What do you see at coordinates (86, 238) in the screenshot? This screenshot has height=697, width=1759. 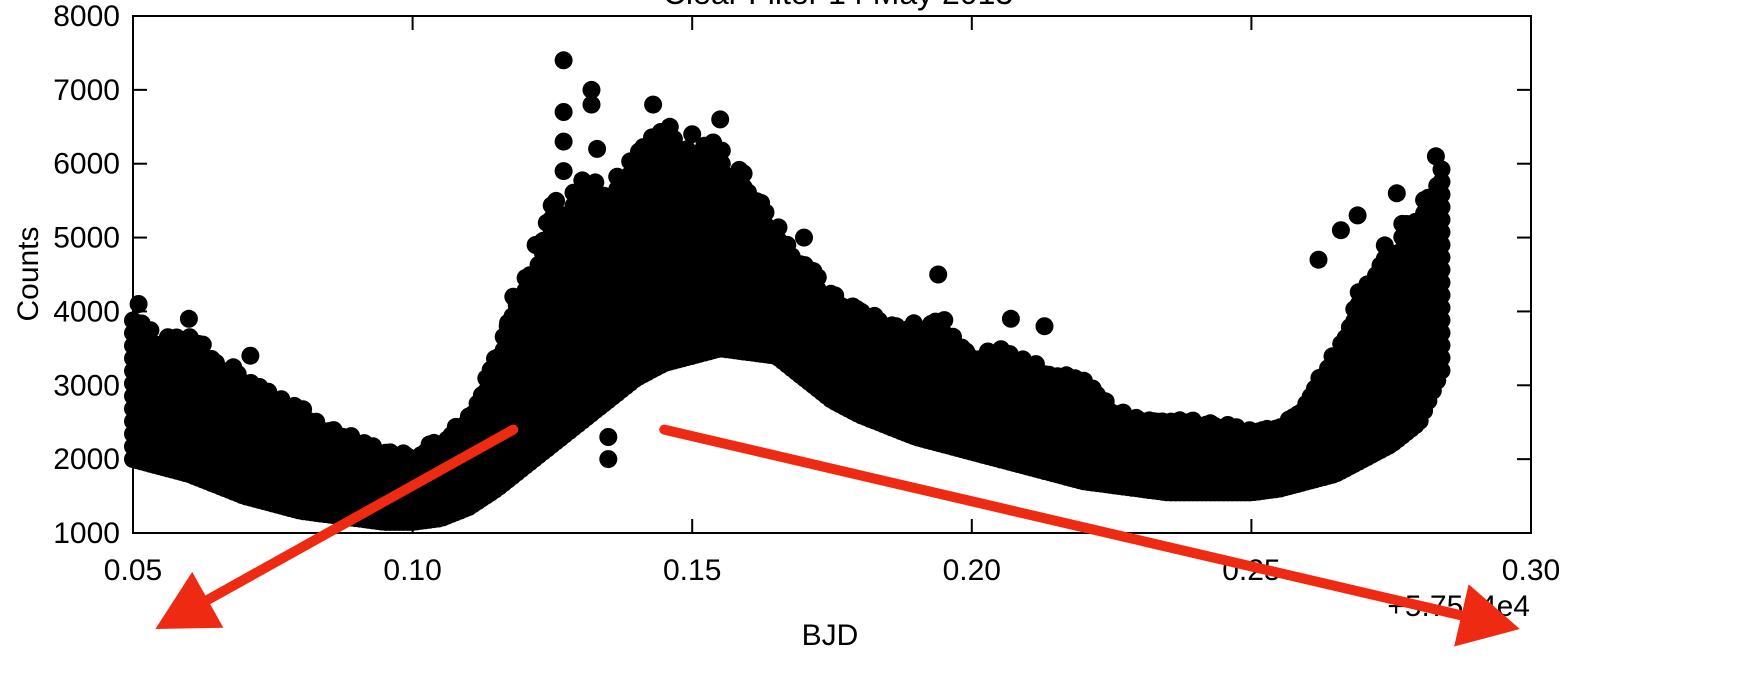 I see `y-tick-label: 5000` at bounding box center [86, 238].